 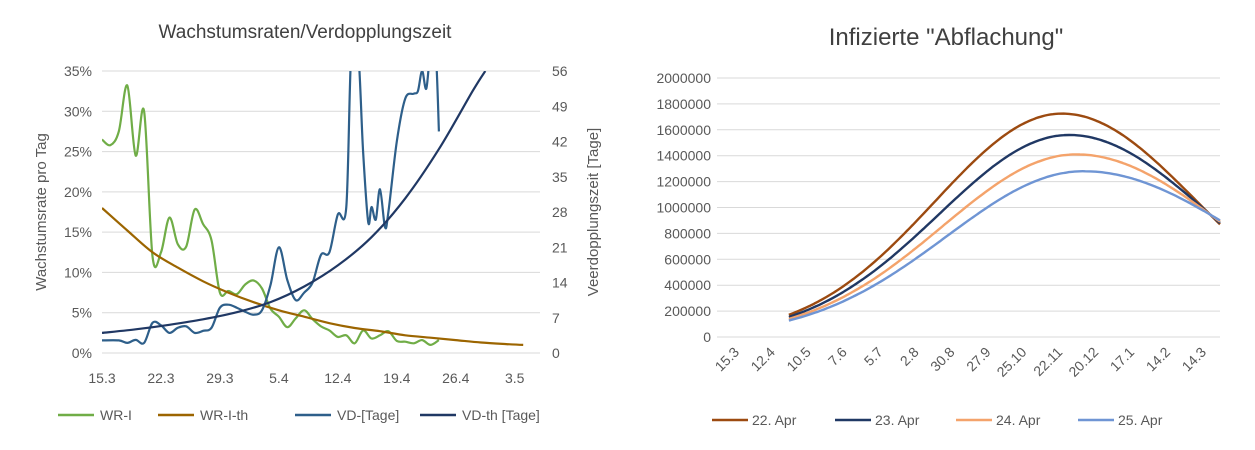 I want to click on x-tick-label: 17.1, so click(x=1122, y=359).